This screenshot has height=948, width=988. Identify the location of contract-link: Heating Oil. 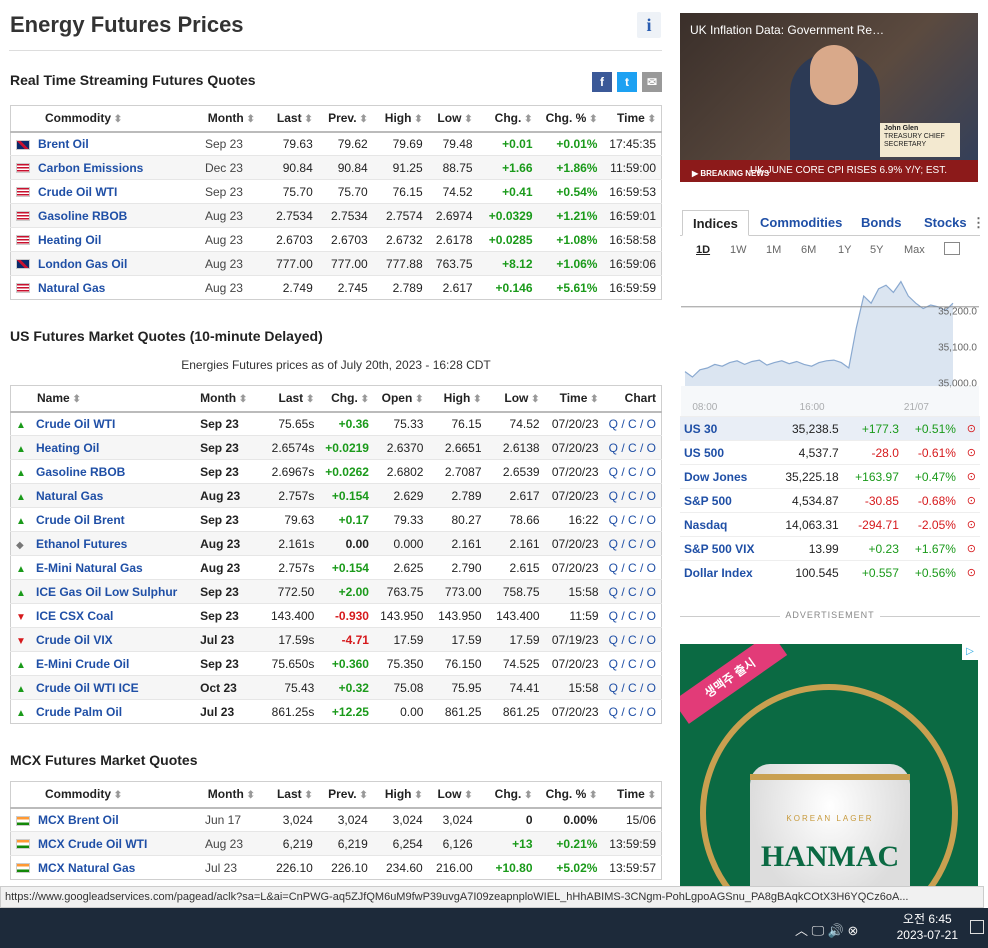
(68, 447).